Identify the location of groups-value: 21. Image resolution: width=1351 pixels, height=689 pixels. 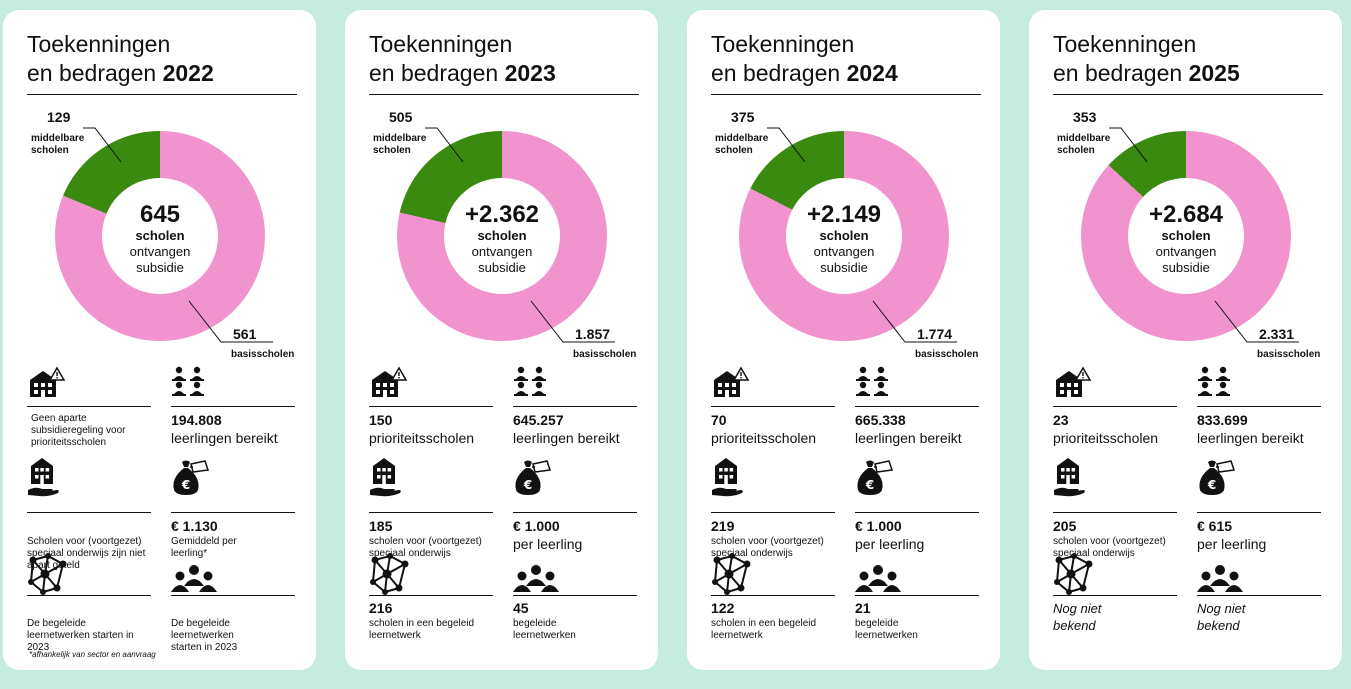
(863, 608).